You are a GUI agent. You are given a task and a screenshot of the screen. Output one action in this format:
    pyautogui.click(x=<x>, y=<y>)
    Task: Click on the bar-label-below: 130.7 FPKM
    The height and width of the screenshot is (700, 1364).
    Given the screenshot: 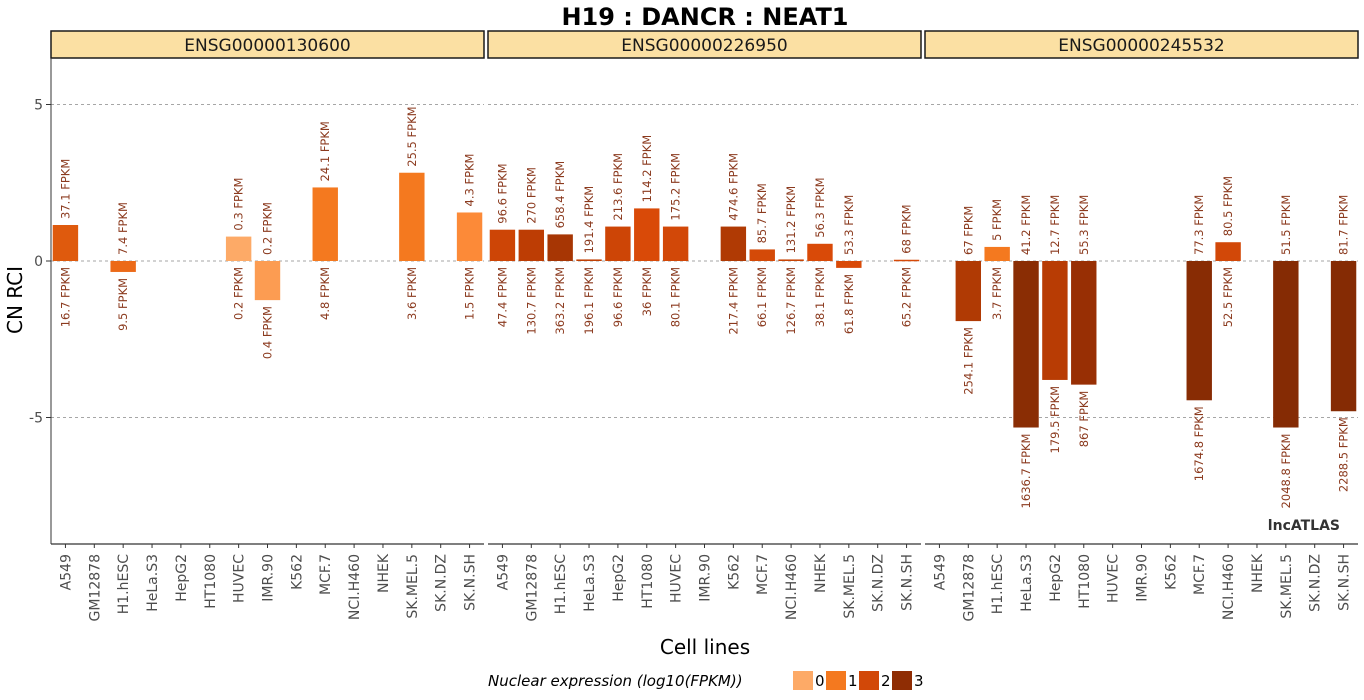 What is the action you would take?
    pyautogui.click(x=531, y=301)
    